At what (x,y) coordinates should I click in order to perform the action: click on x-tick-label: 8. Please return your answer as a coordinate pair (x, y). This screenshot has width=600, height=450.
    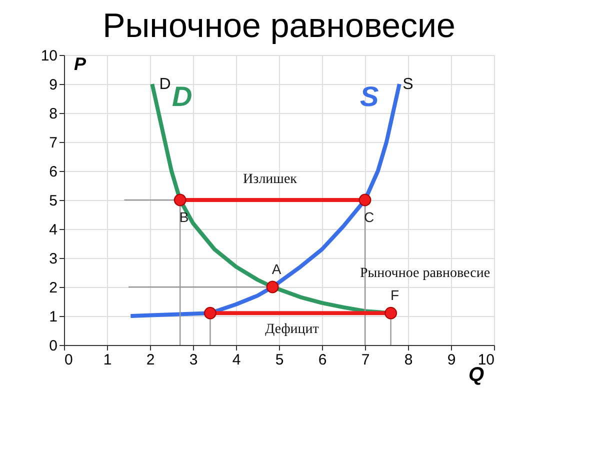
    Looking at the image, I should click on (408, 360).